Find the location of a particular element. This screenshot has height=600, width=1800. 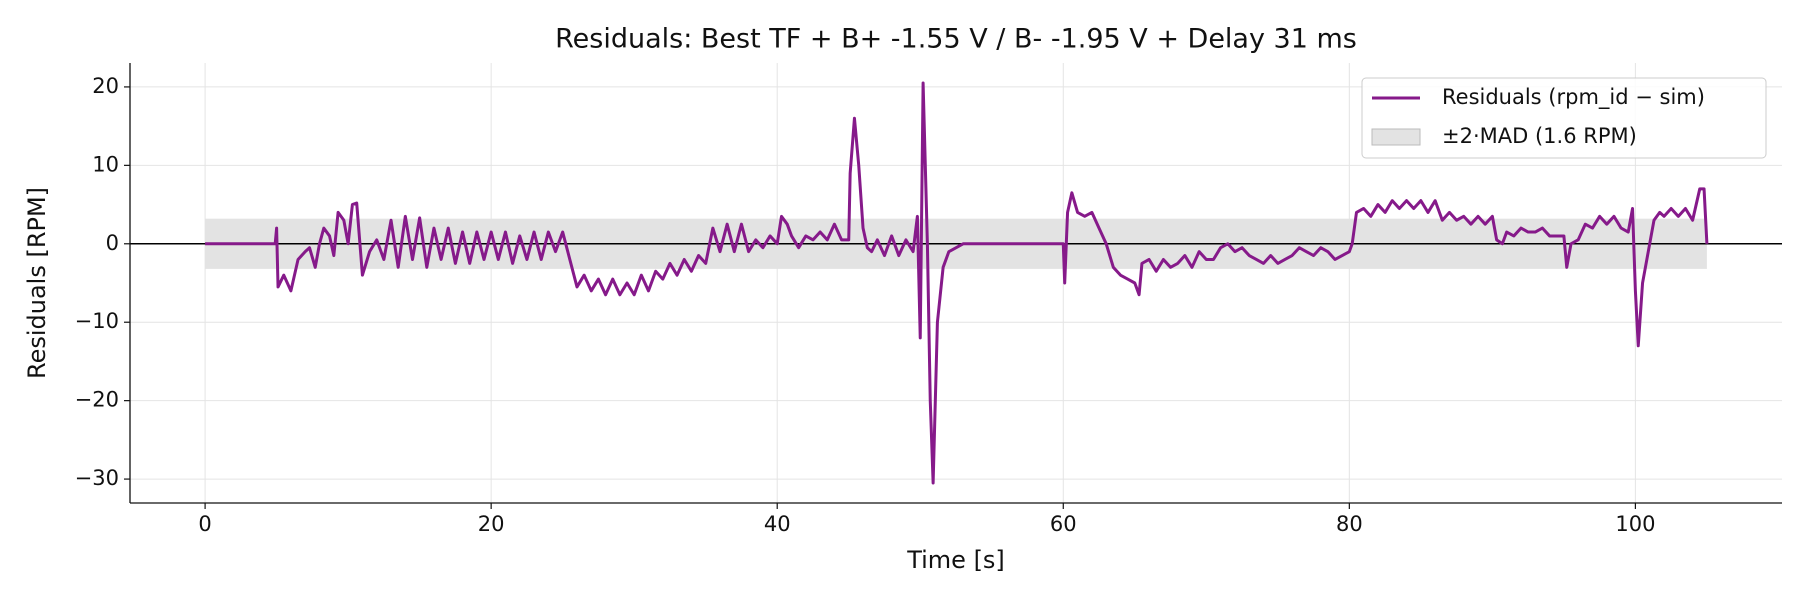

y-tick-label: −10 is located at coordinates (97, 321).